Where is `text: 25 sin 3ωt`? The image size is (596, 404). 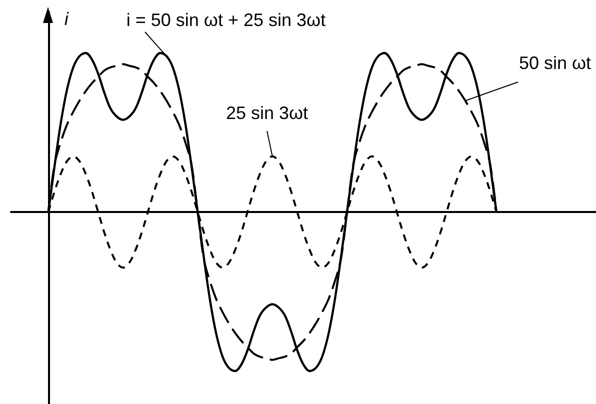
text: 25 sin 3ωt is located at coordinates (267, 113).